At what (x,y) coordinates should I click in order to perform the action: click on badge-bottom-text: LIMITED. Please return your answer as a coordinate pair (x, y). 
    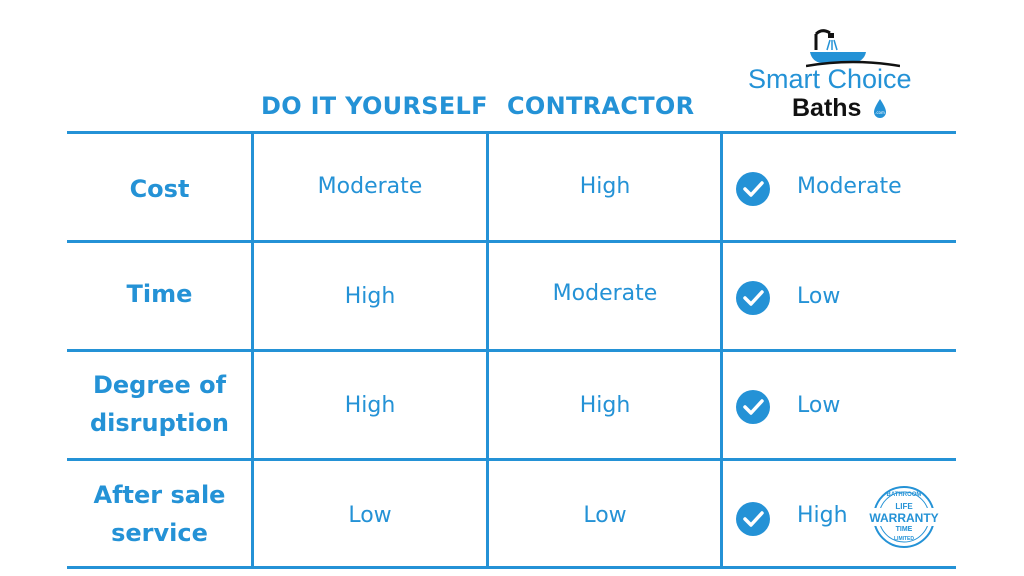
    Looking at the image, I should click on (904, 539).